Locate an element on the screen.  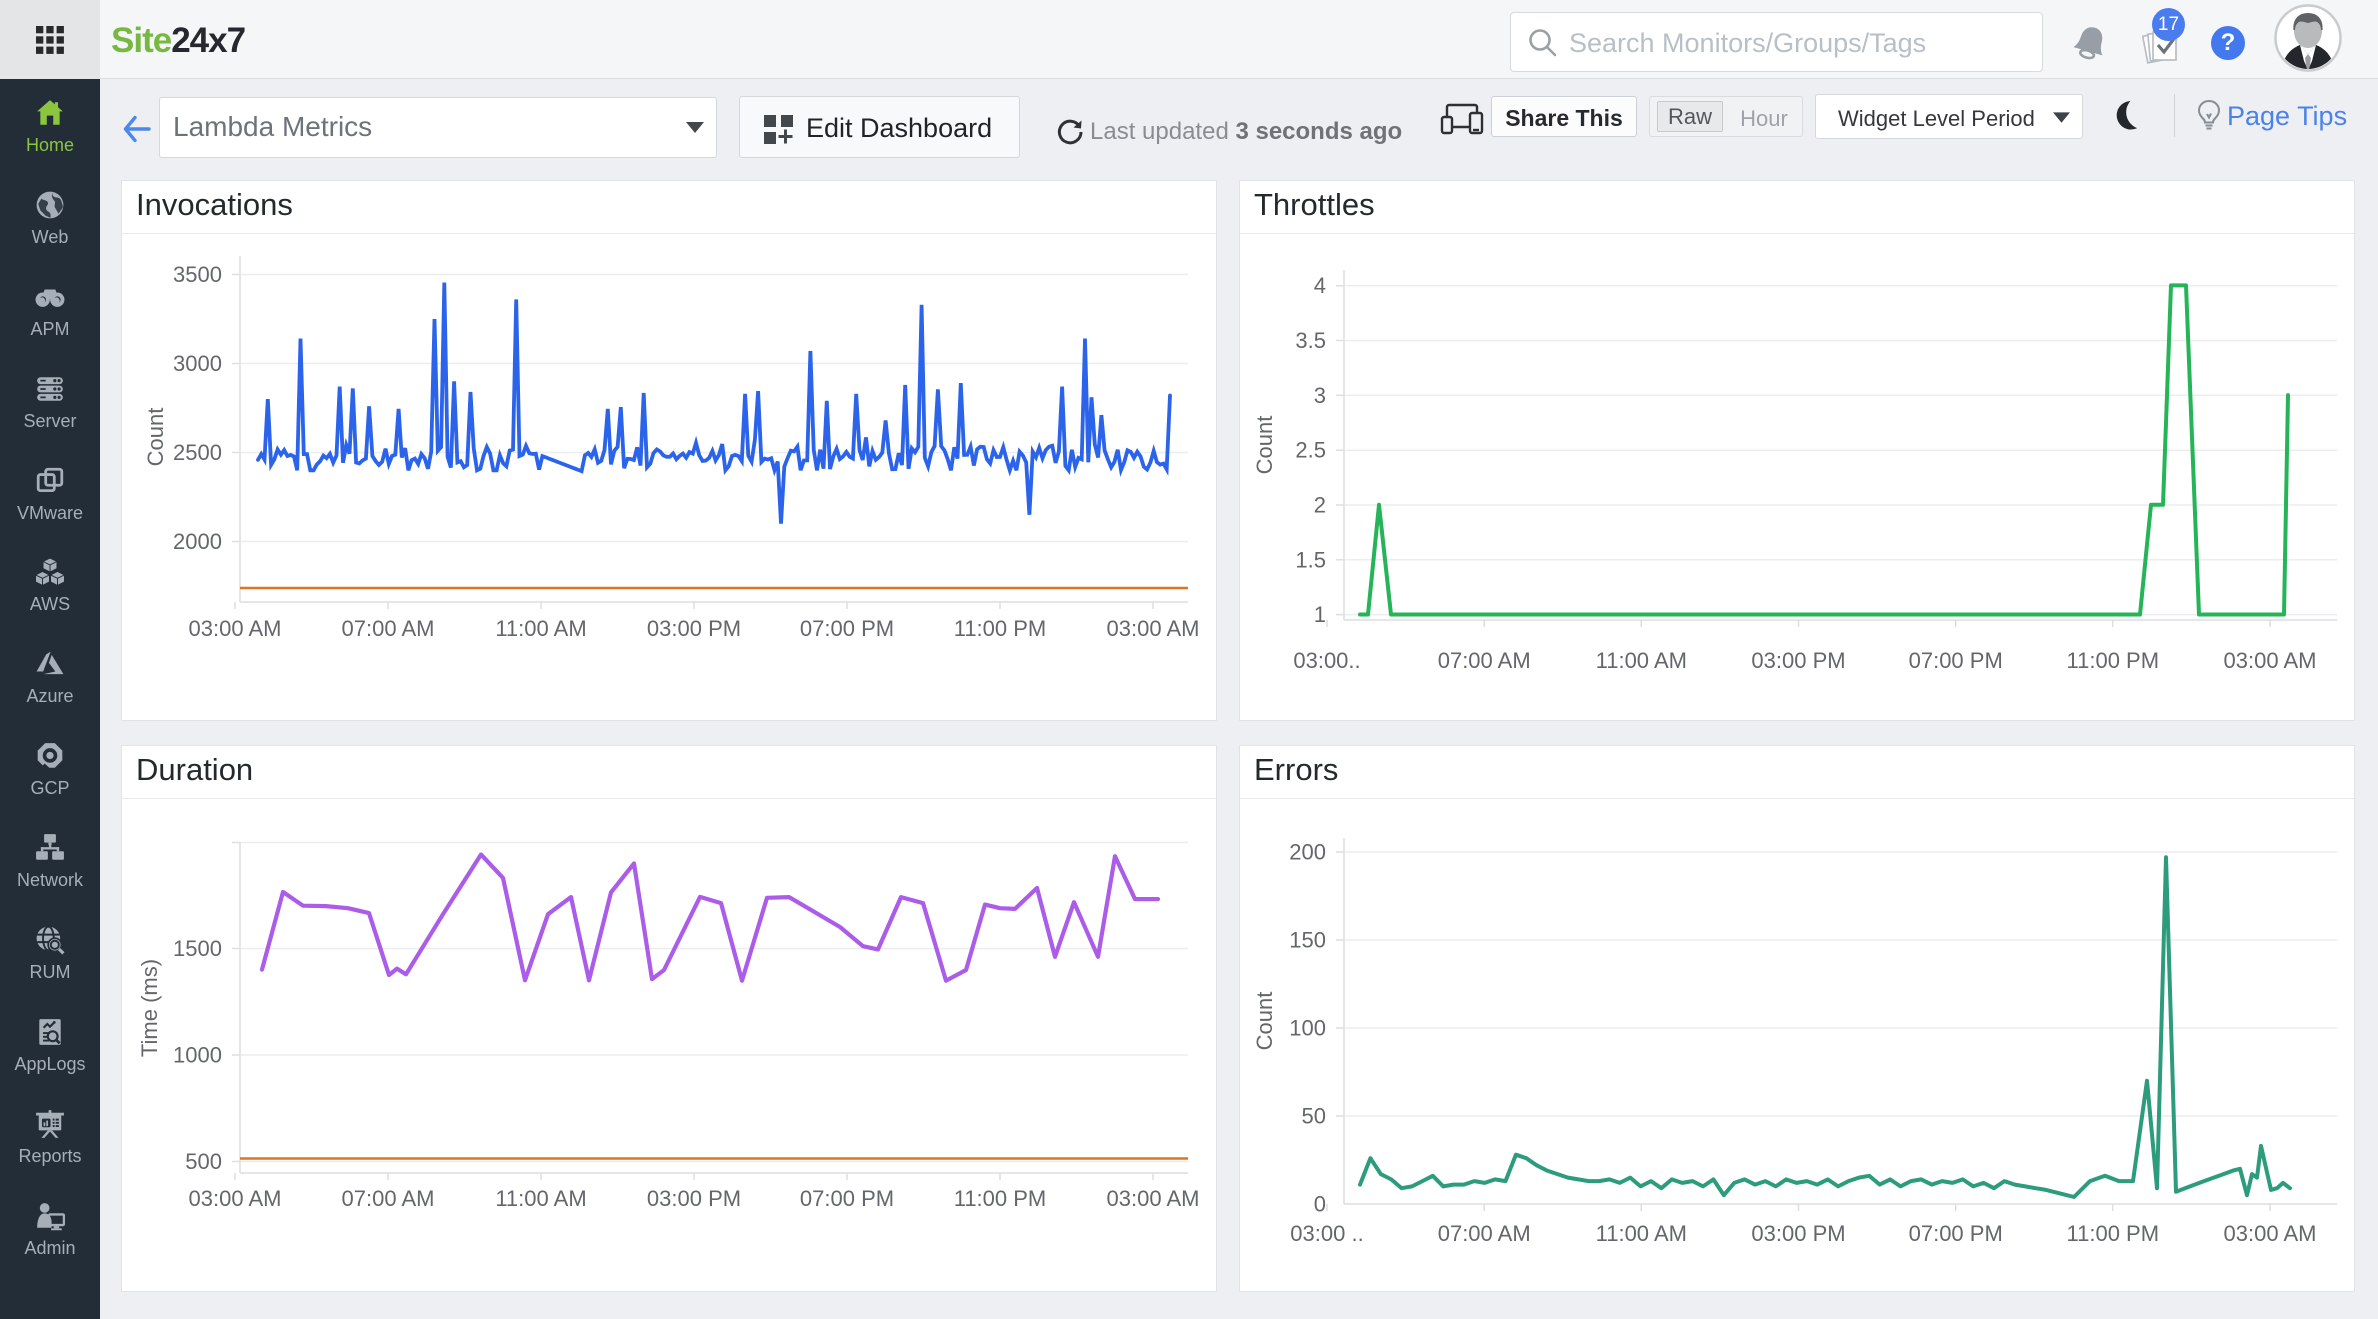
svg-text: 2500 is located at coordinates (197, 452).